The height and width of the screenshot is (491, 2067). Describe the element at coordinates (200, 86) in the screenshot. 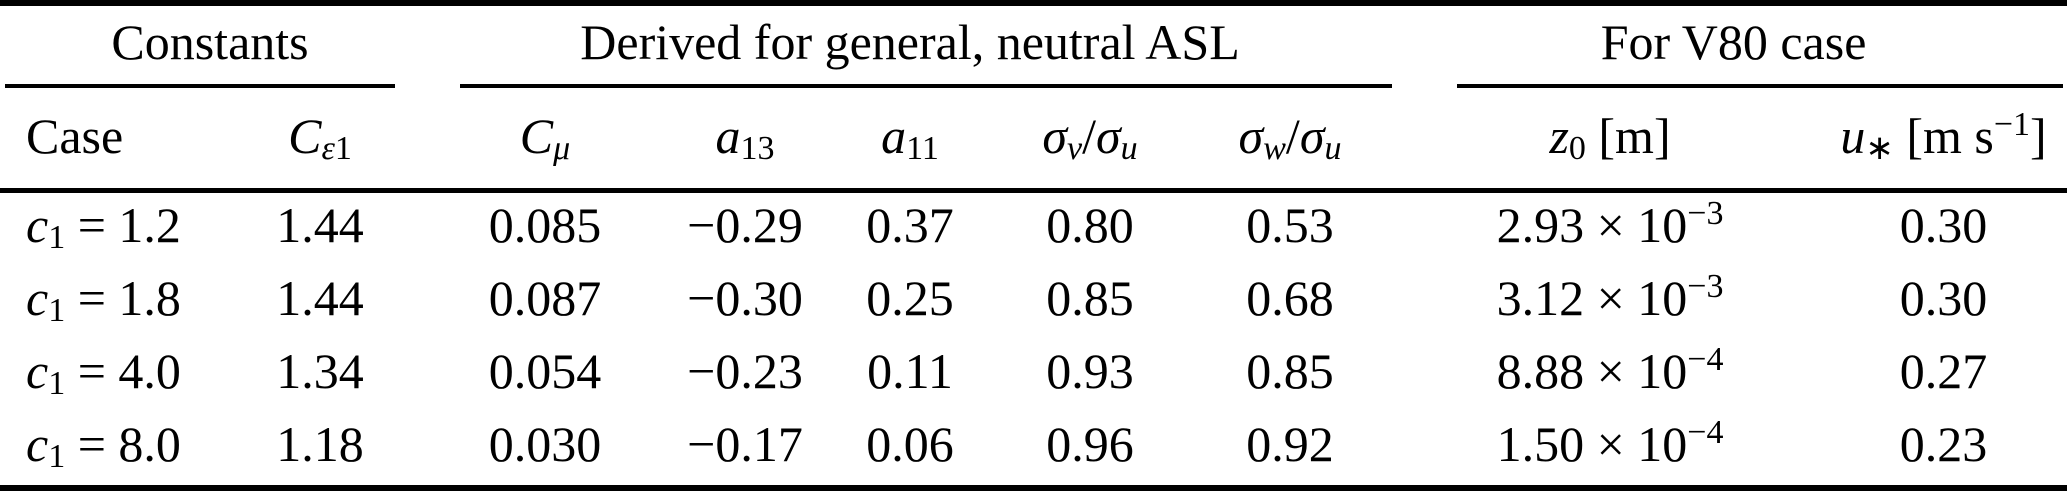

I see `constants-group-rule` at that location.